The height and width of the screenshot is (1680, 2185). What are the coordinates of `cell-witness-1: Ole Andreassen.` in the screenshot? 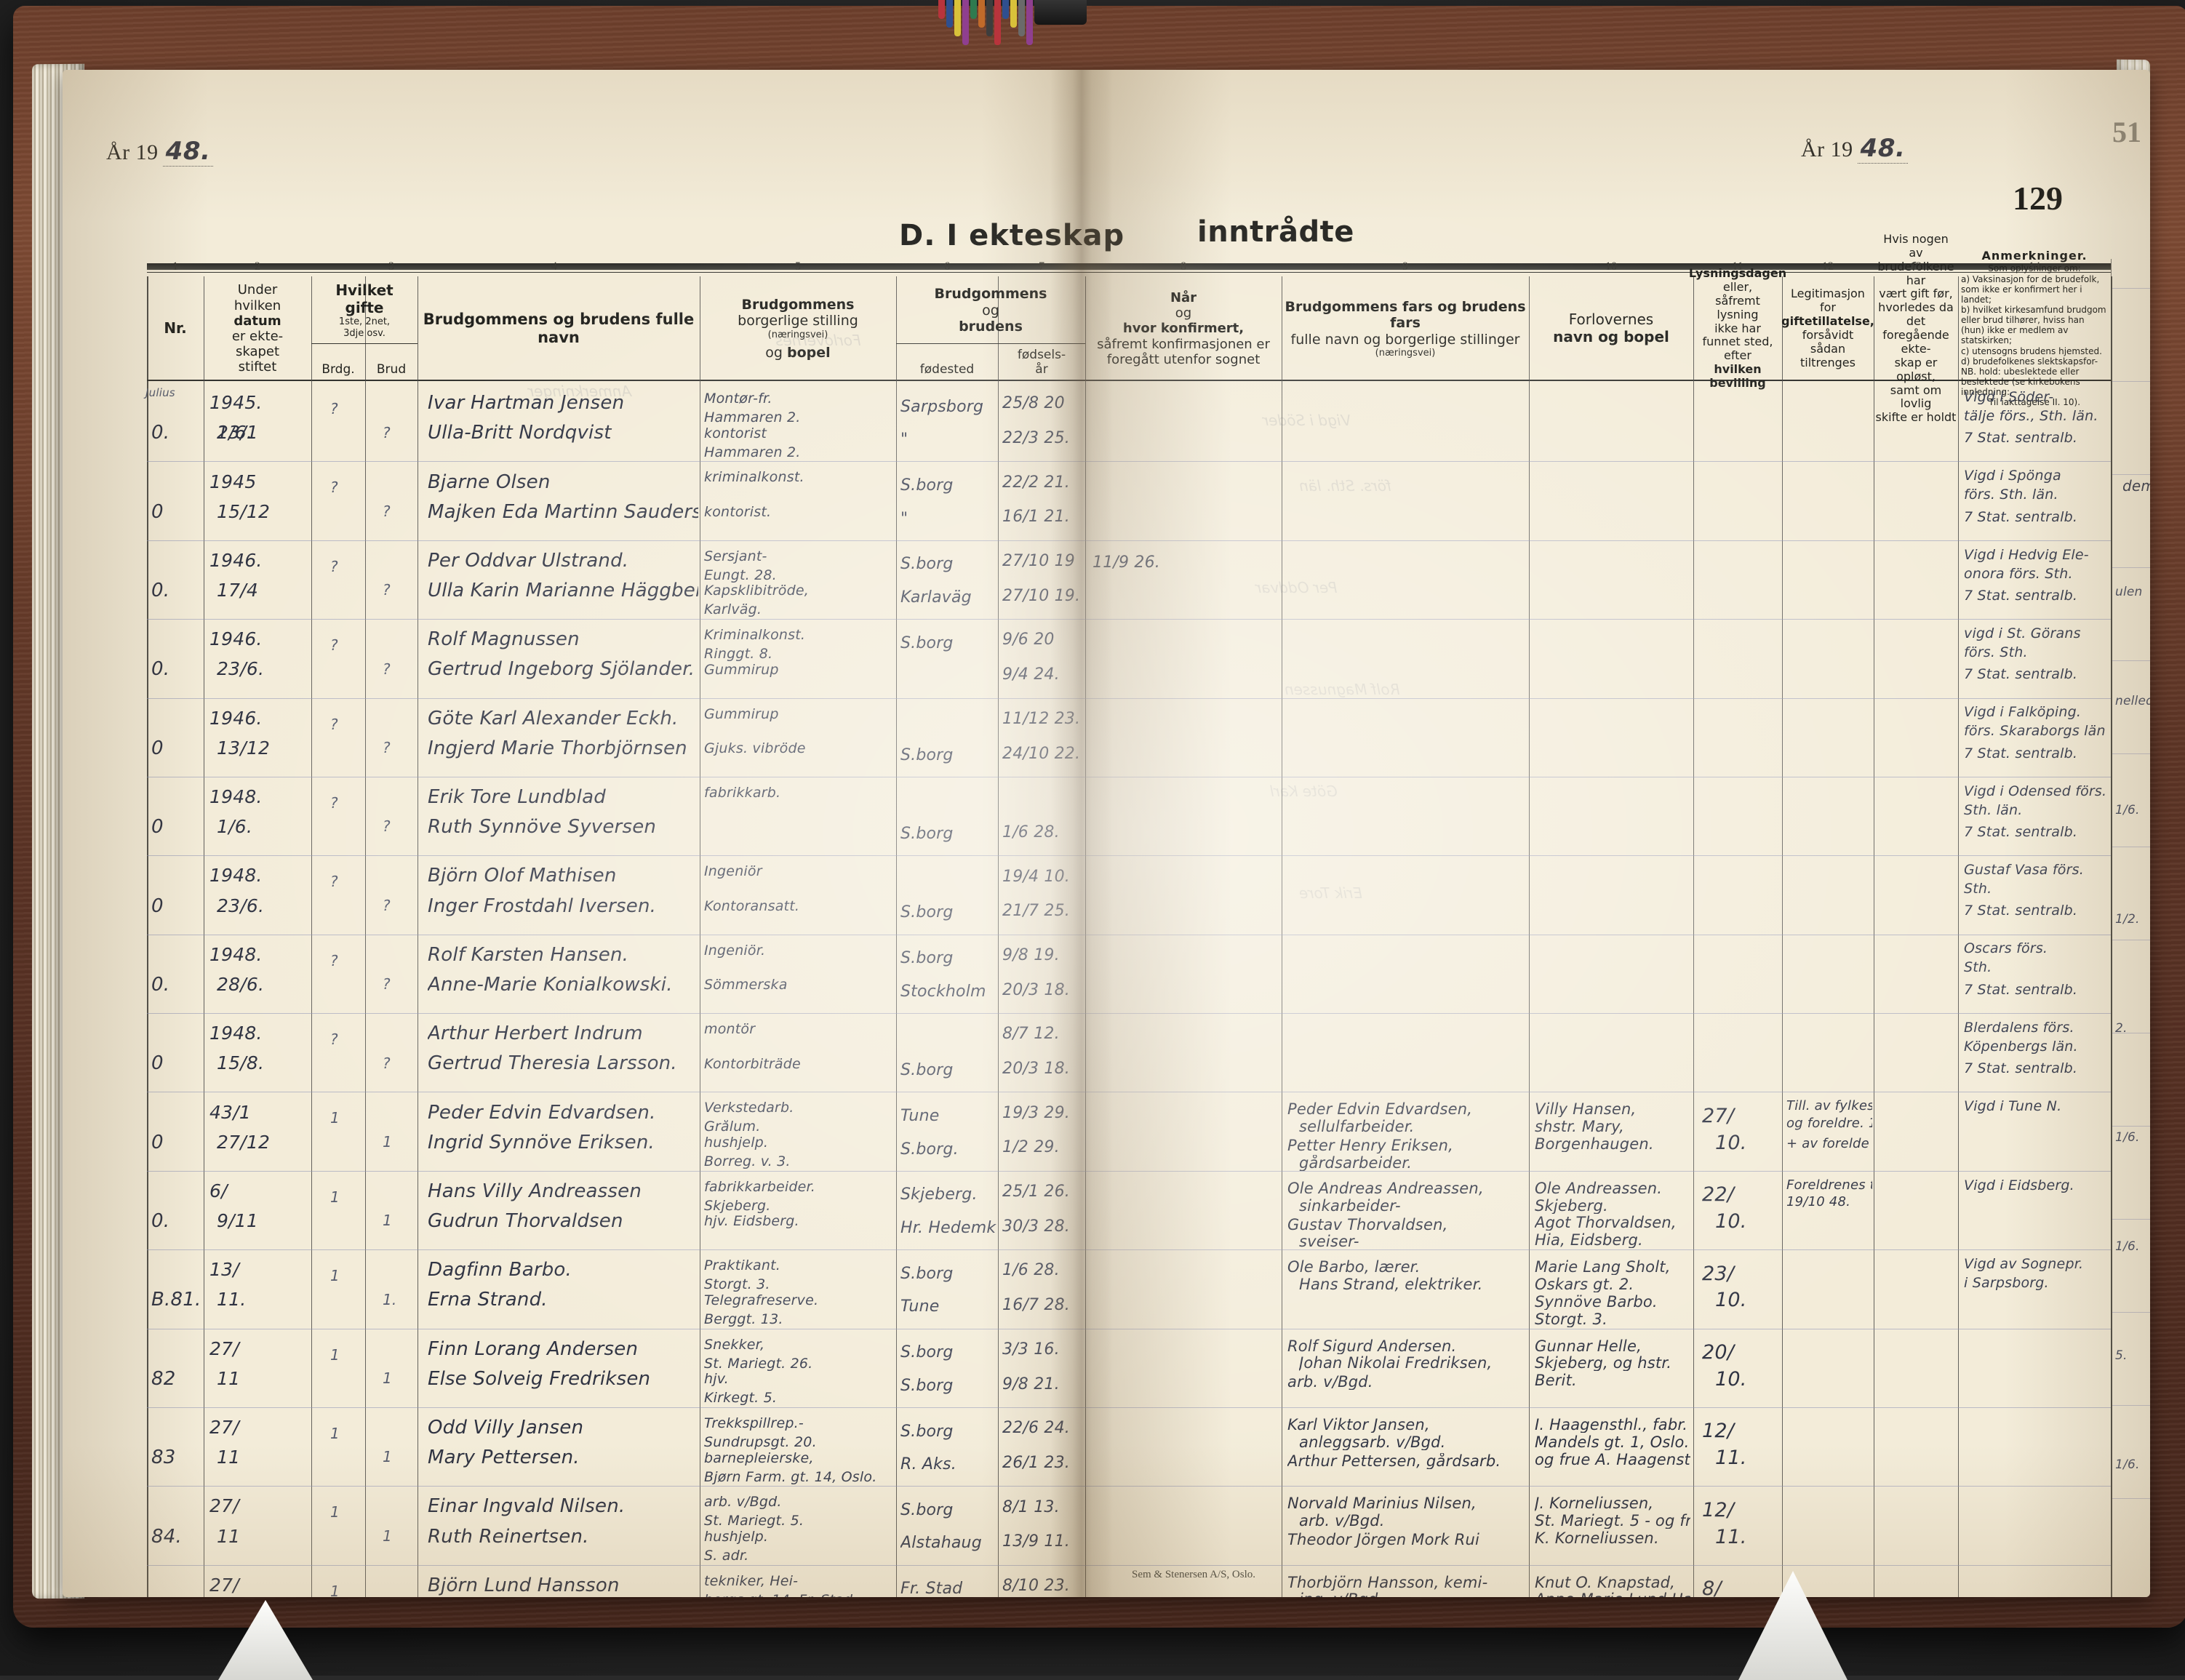 It's located at (1599, 1188).